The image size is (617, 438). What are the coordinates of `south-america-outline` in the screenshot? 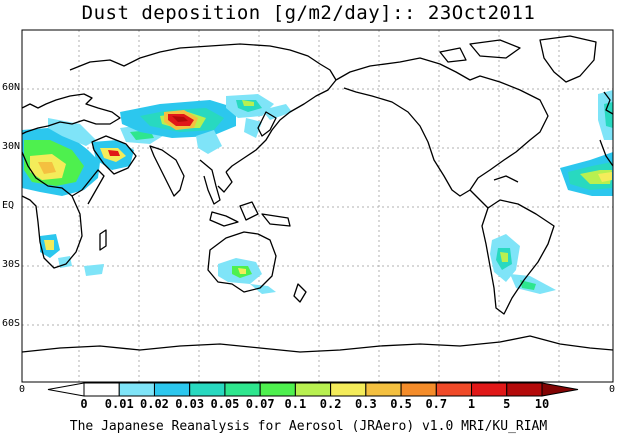 It's located at (518, 257).